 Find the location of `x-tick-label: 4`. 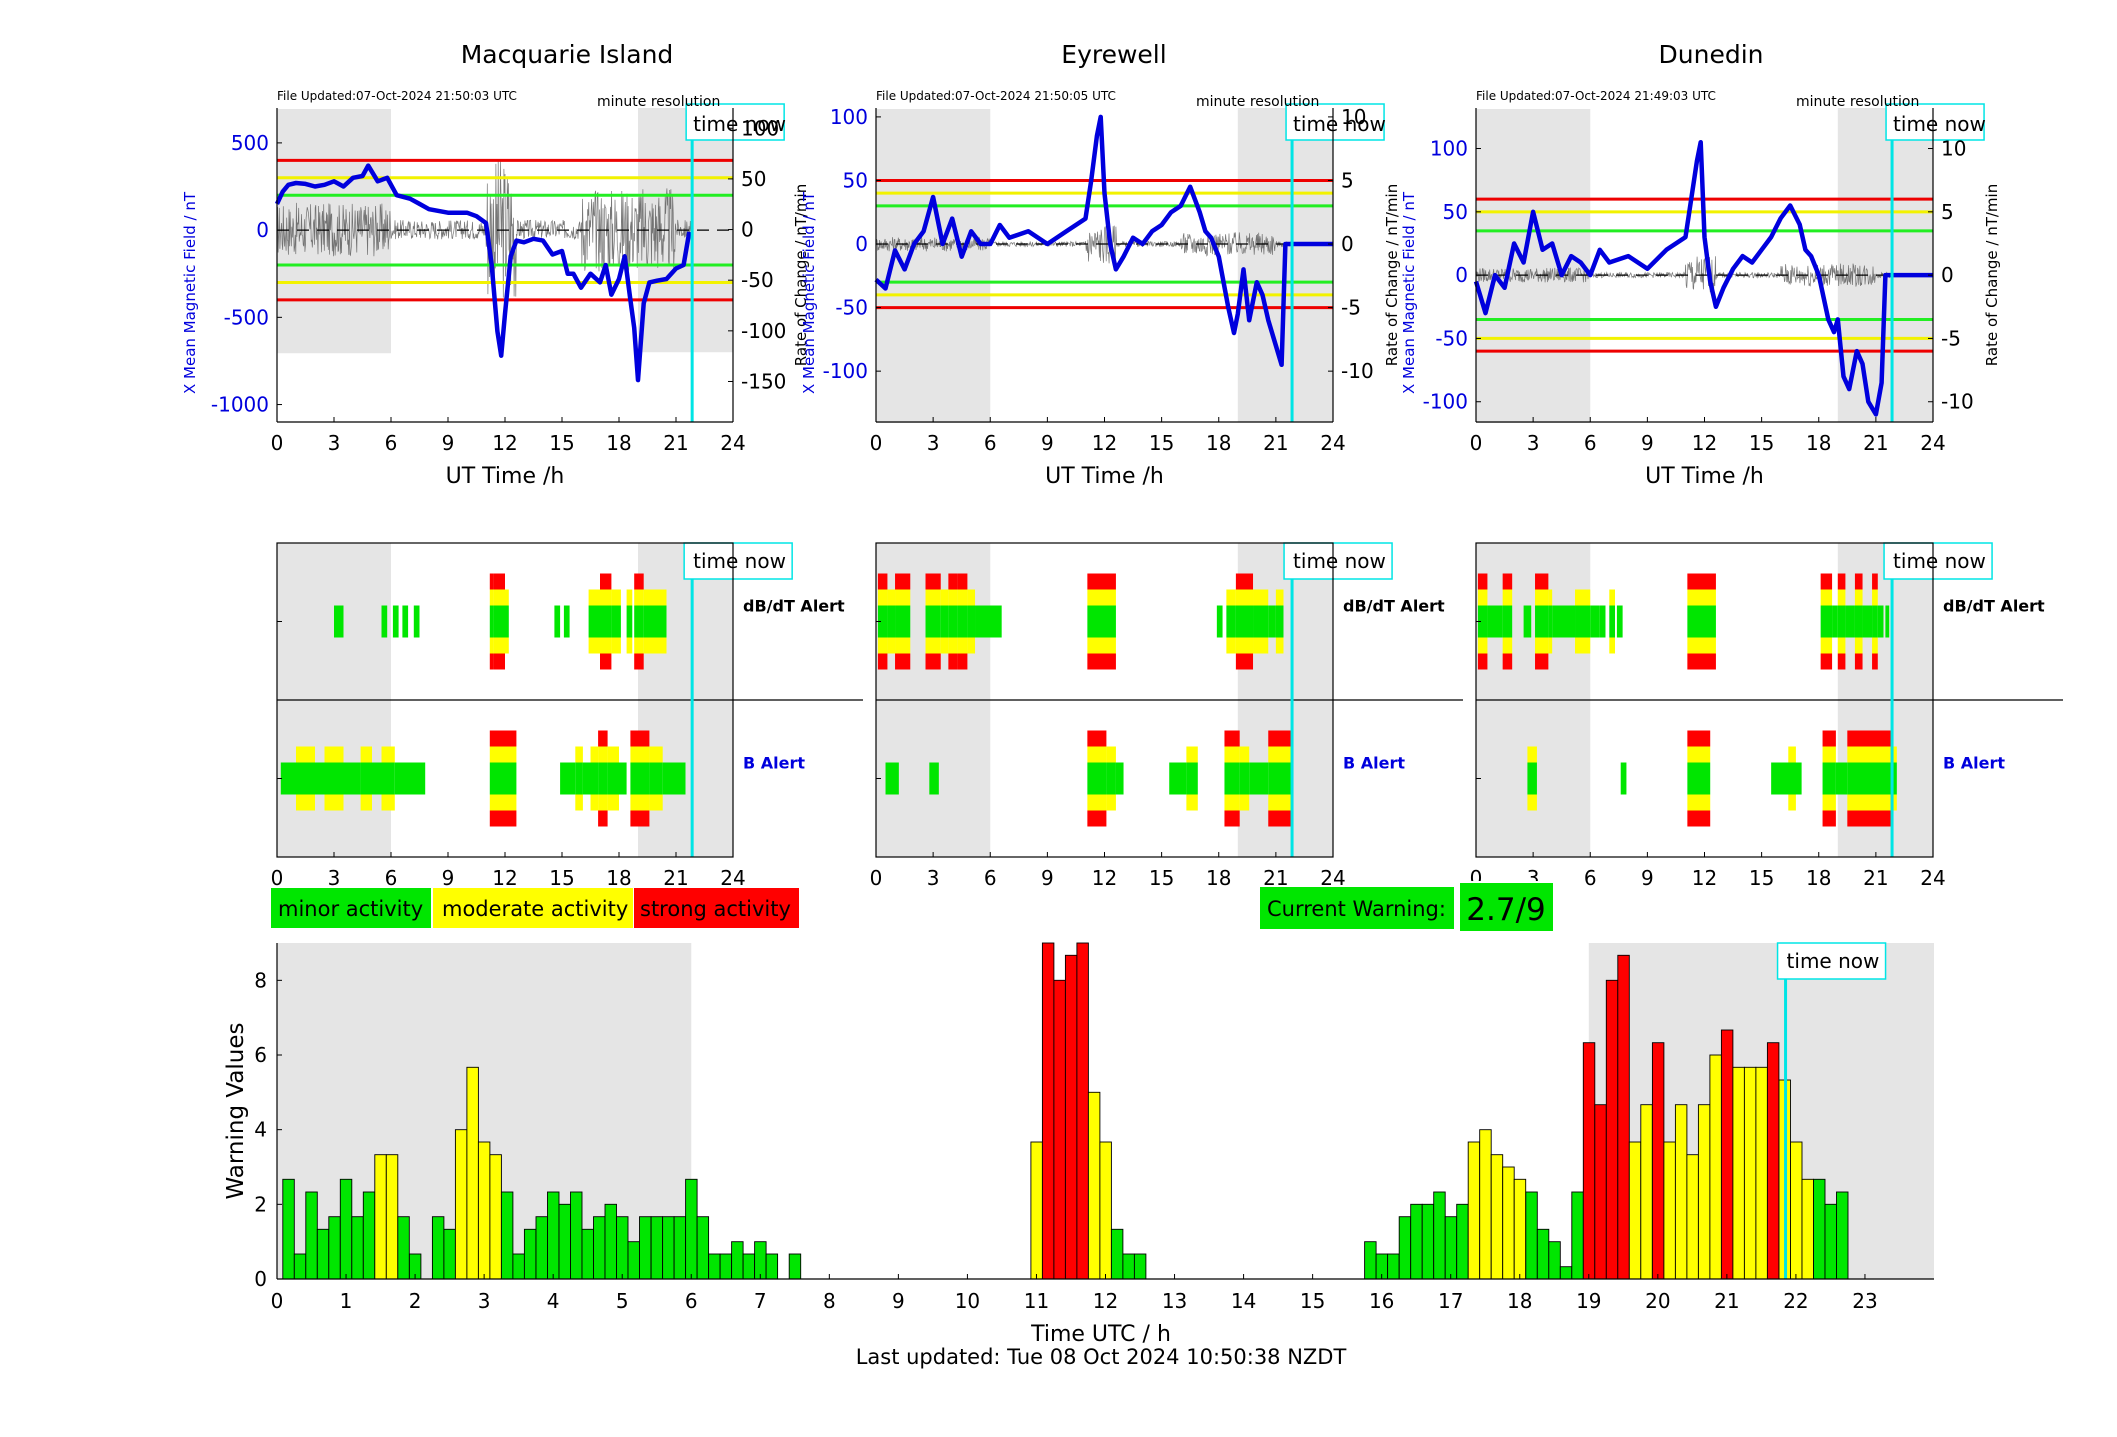

x-tick-label: 4 is located at coordinates (553, 1301).